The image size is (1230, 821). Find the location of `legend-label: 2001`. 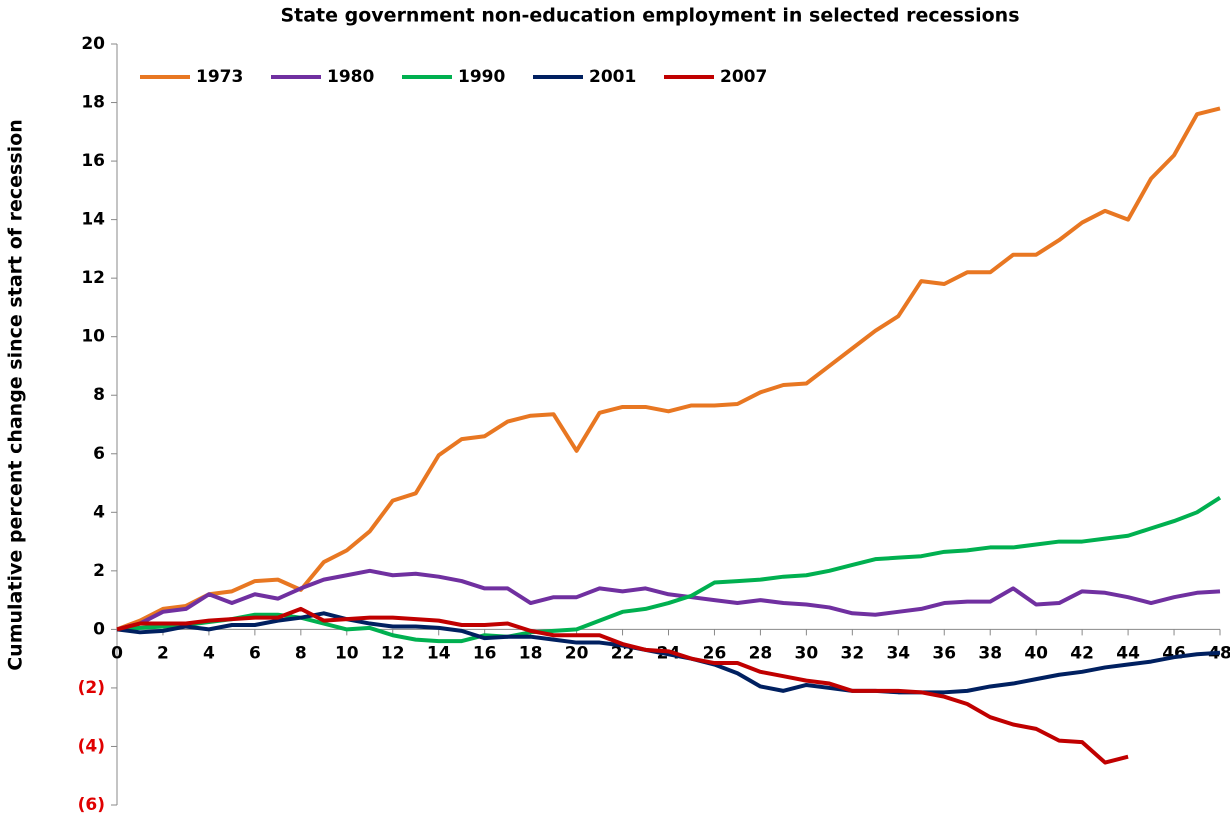

legend-label: 2001 is located at coordinates (612, 77).